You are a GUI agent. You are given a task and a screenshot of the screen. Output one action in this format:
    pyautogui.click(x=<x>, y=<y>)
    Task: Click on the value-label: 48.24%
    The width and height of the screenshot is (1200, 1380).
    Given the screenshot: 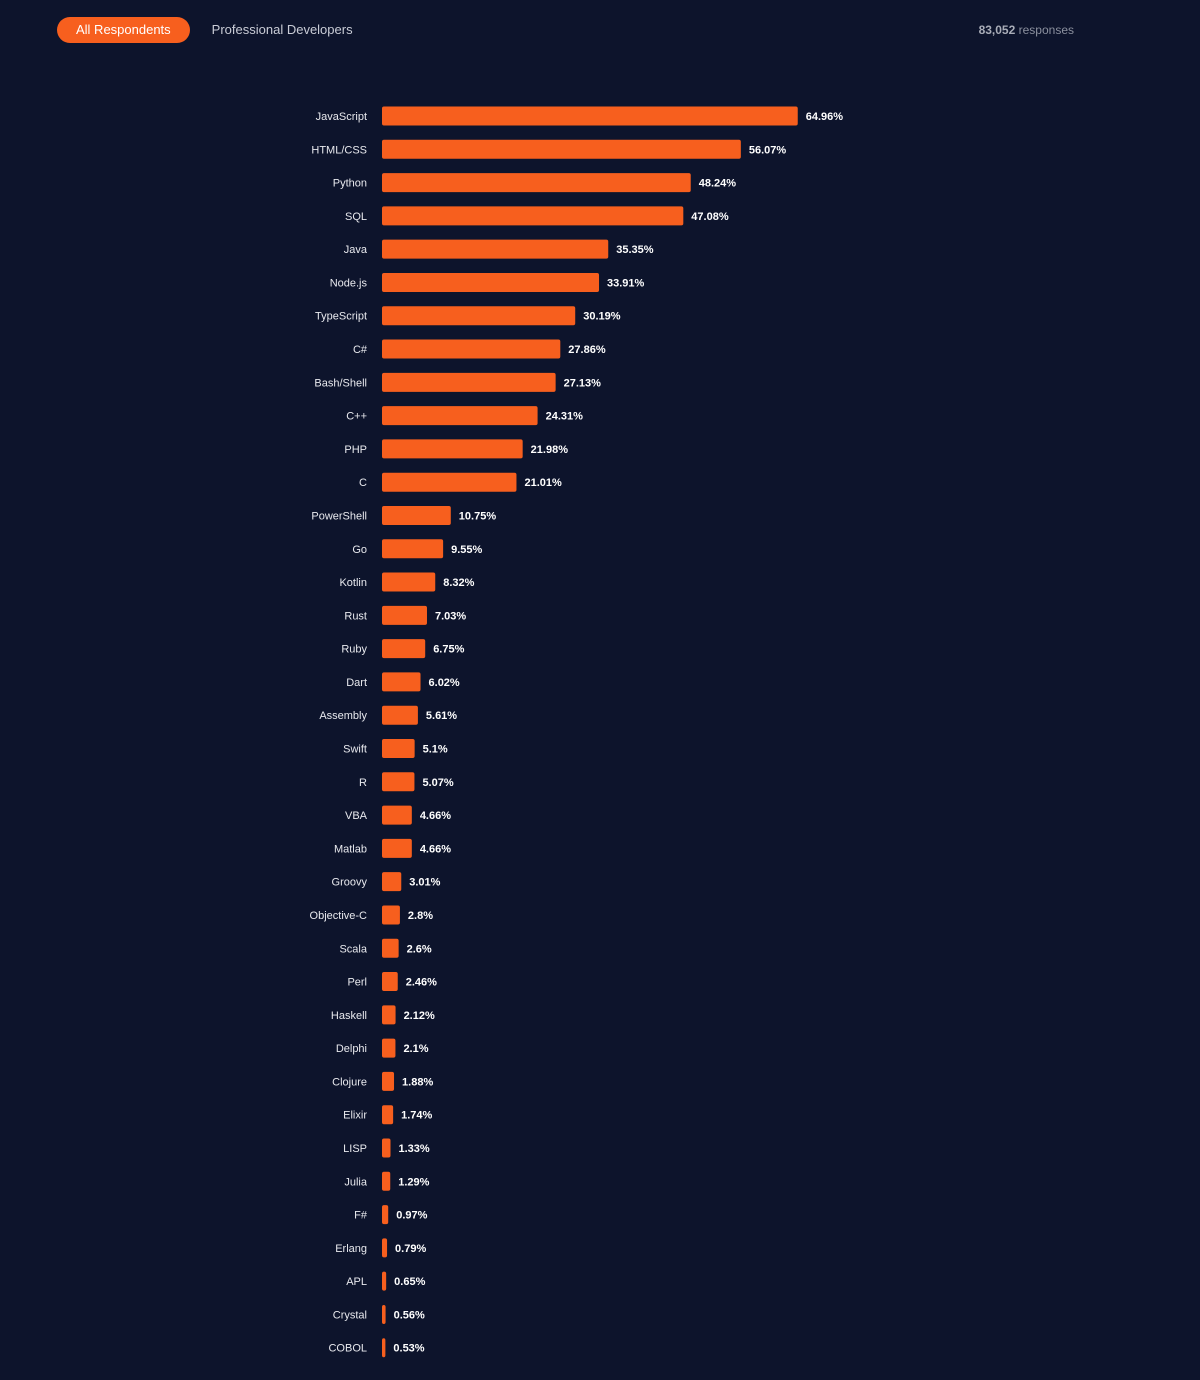 What is the action you would take?
    pyautogui.click(x=718, y=184)
    